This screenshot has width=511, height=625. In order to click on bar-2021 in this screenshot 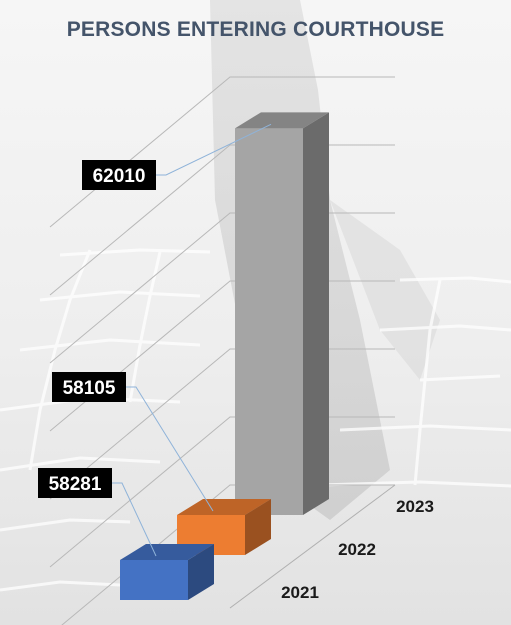, I will do `click(167, 572)`.